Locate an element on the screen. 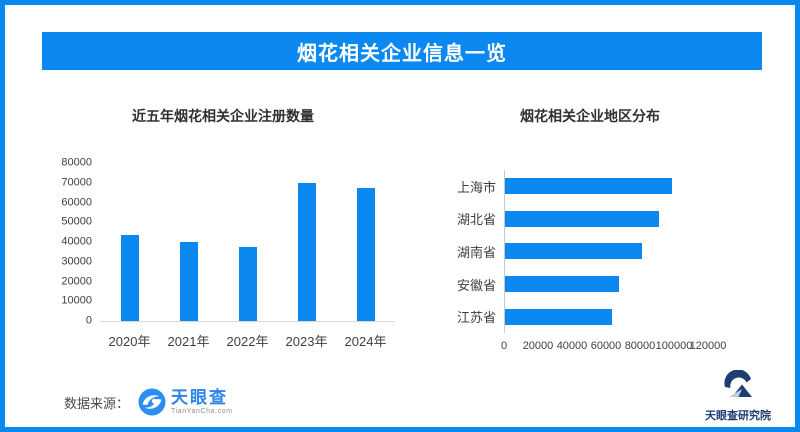 The height and width of the screenshot is (432, 800). tianyancha-logo: 天眼查 TianYanCha.com is located at coordinates (185, 402).